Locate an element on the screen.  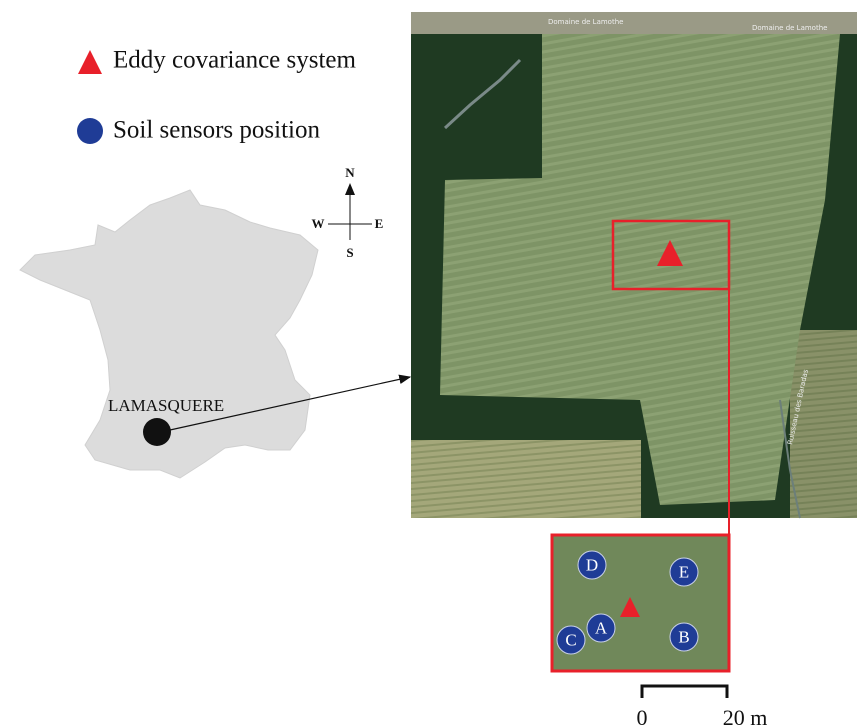
compass: N S W E is located at coordinates (348, 212).